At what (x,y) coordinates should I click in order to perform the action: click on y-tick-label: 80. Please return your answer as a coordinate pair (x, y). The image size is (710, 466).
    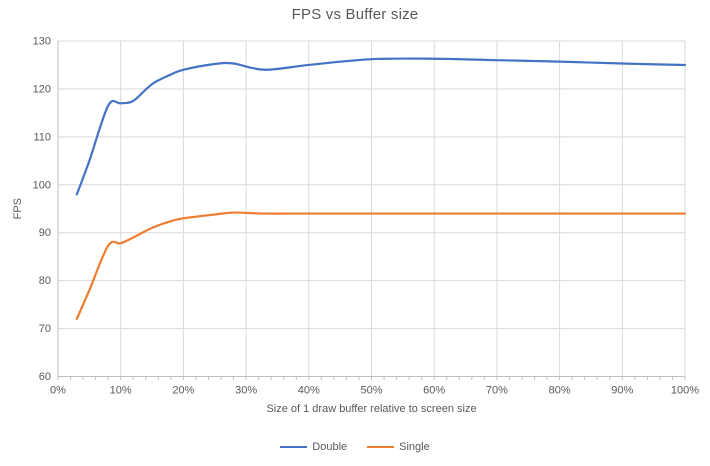
    Looking at the image, I should click on (45, 281).